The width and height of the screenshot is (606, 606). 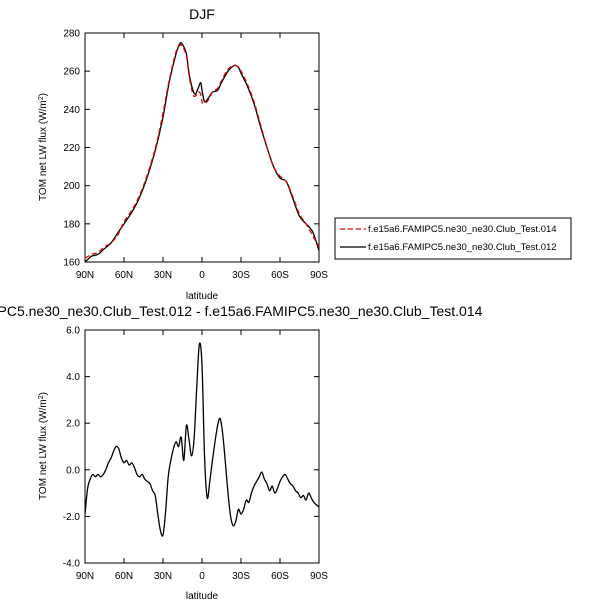 What do you see at coordinates (163, 576) in the screenshot?
I see `bottom-x-tick-label: 30N` at bounding box center [163, 576].